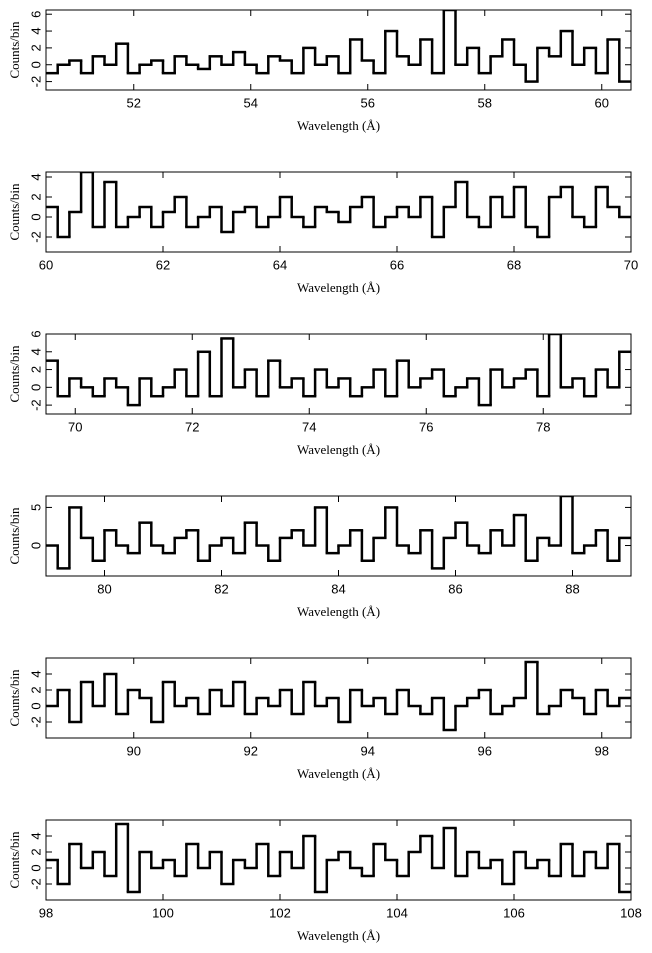  I want to click on x-tick-label: 96, so click(485, 750).